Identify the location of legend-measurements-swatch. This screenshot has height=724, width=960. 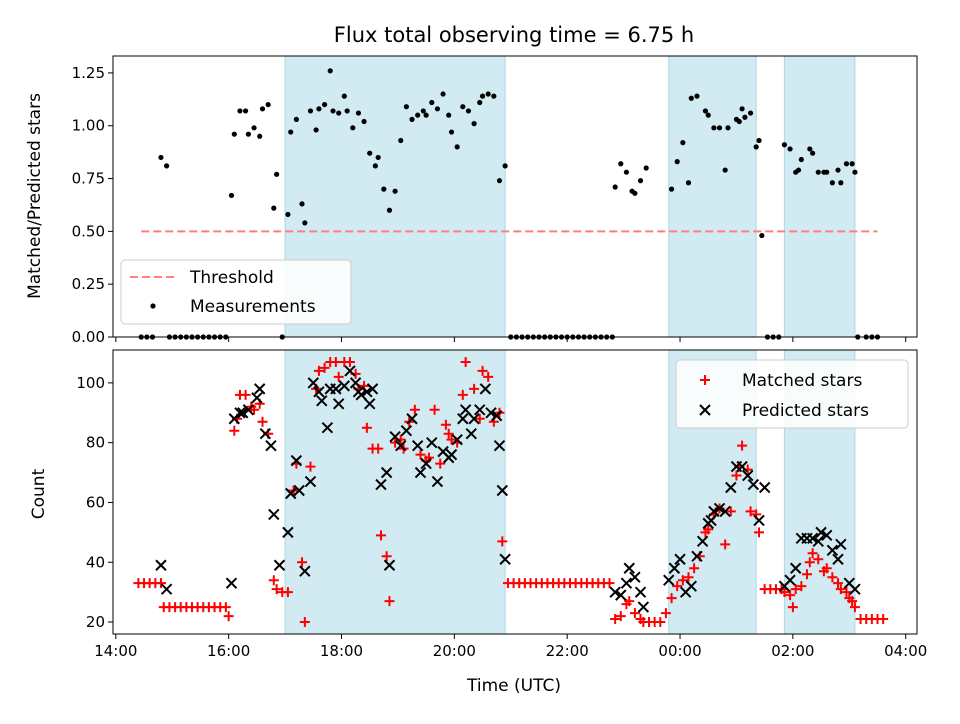
(153, 306).